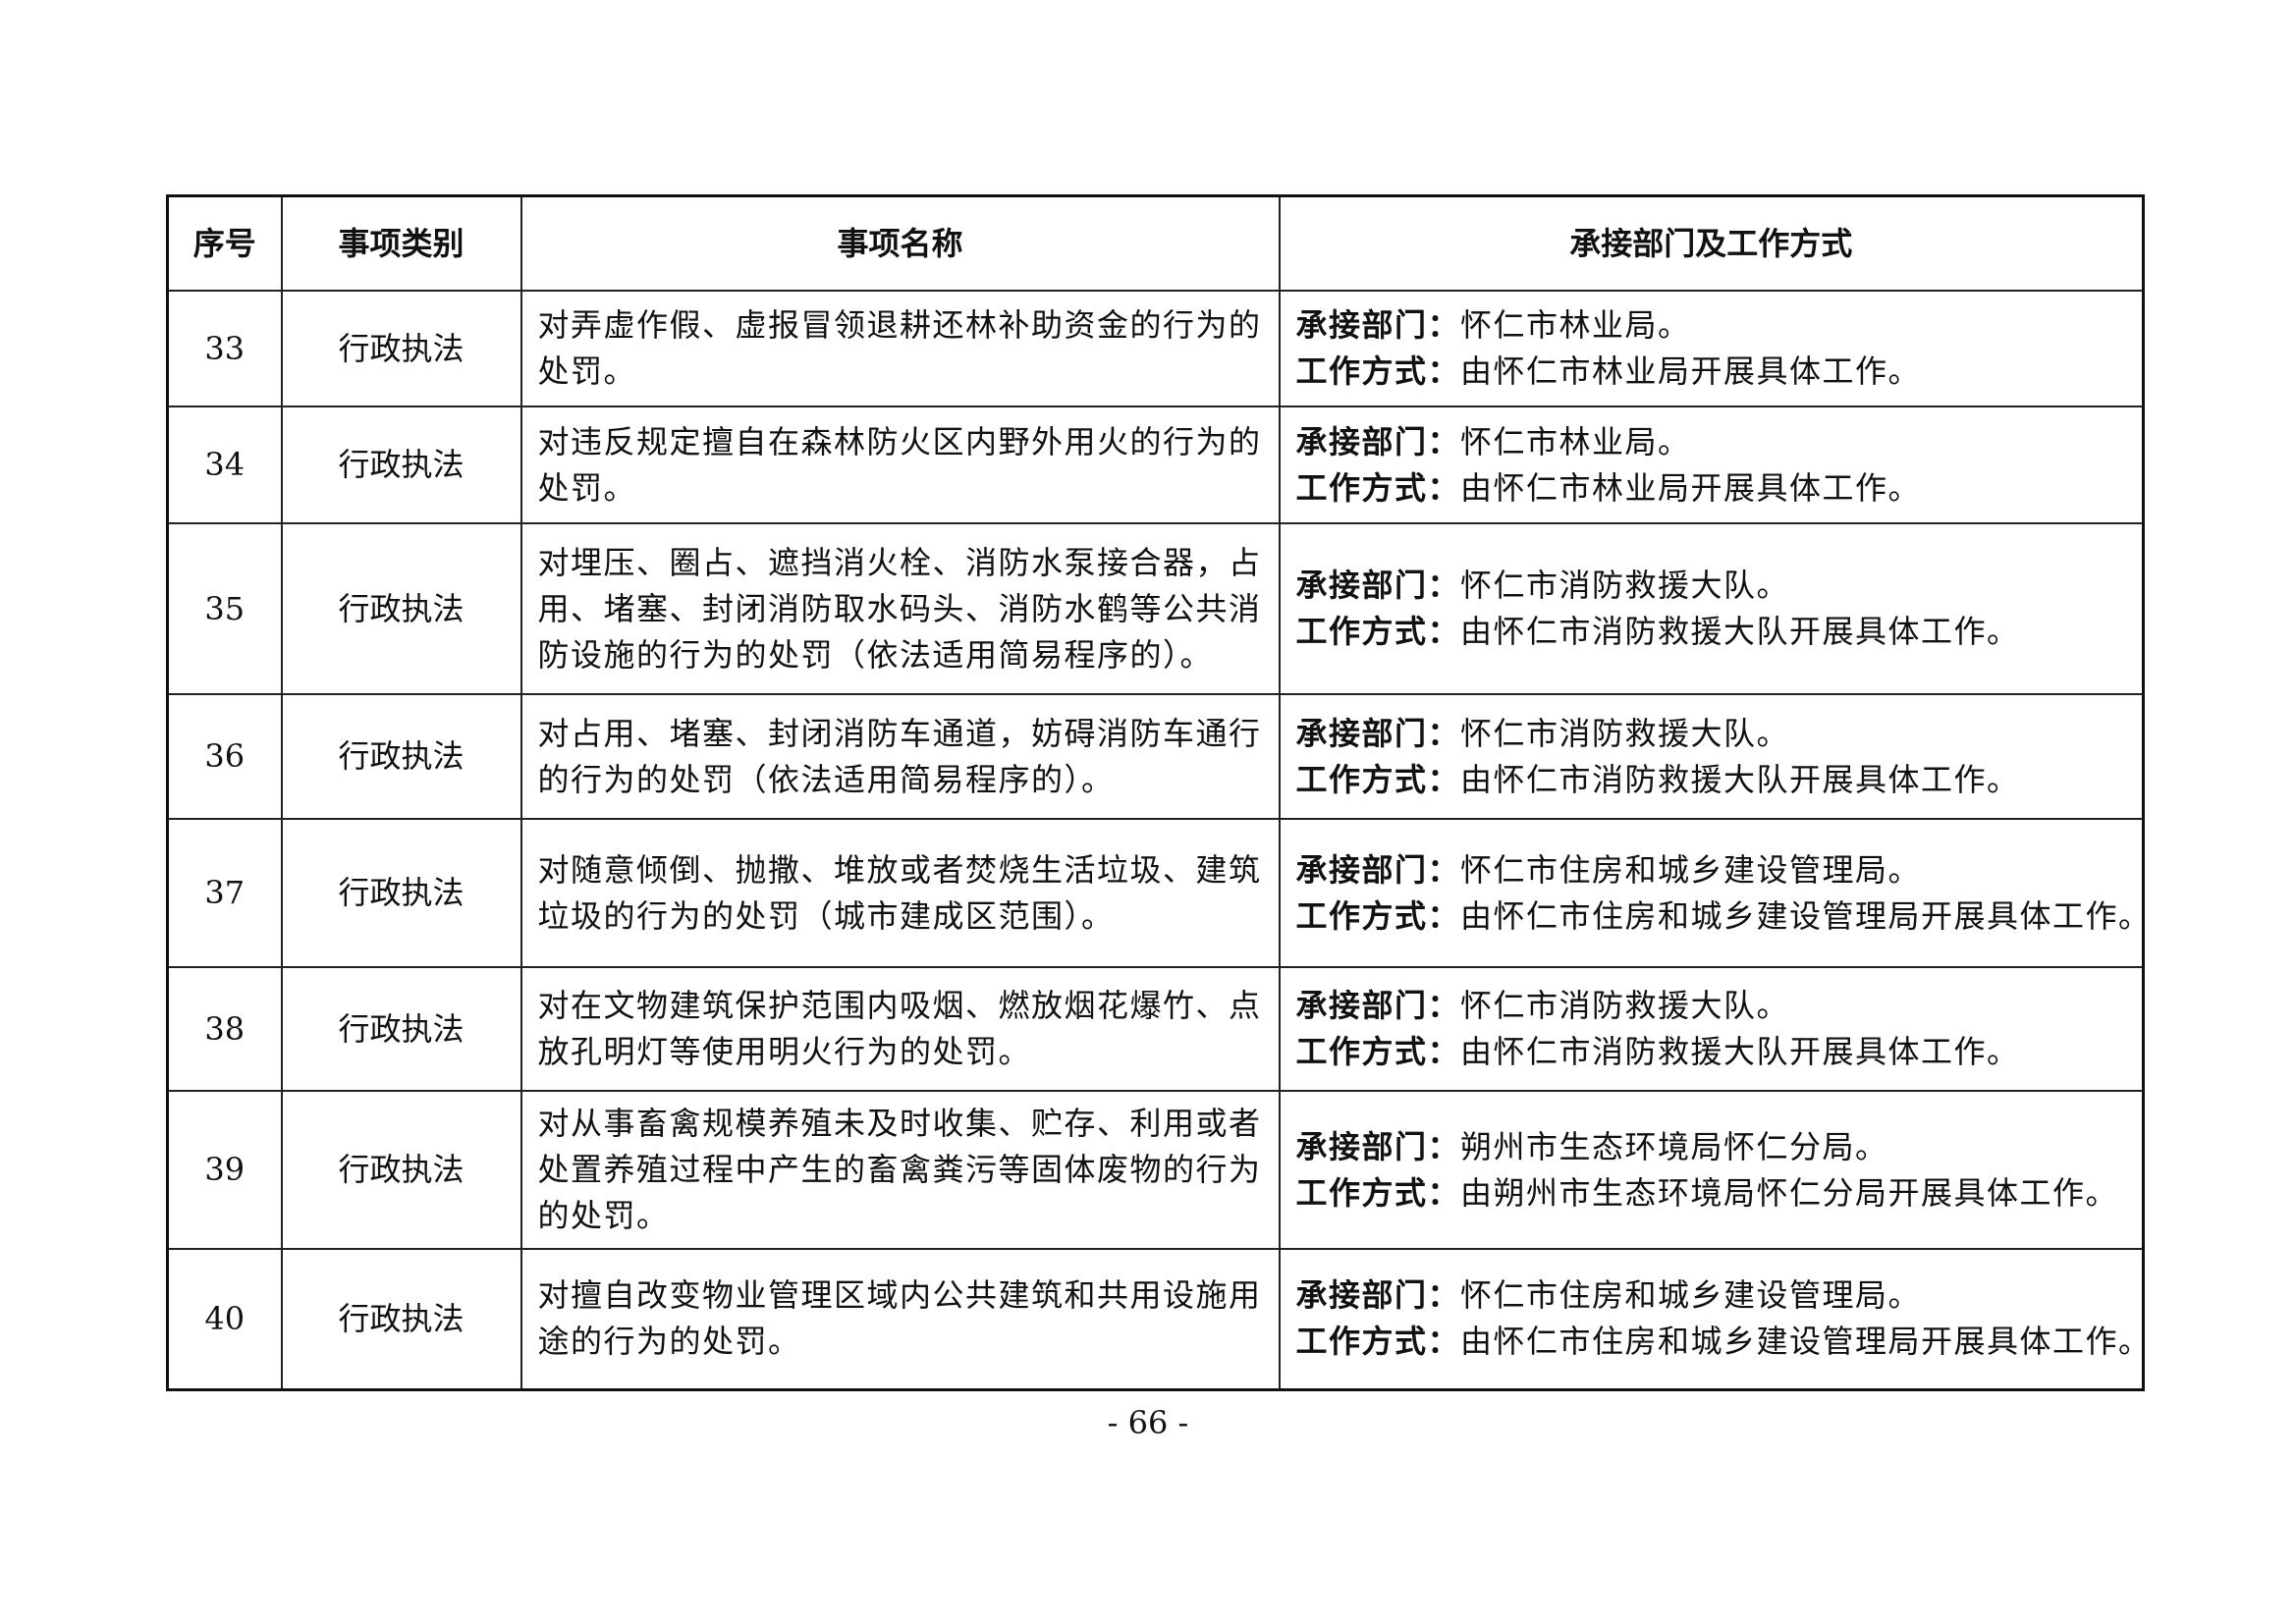 The image size is (2296, 1623). Describe the element at coordinates (1711, 243) in the screenshot. I see `header-dept: 承接部门及工作方式` at that location.